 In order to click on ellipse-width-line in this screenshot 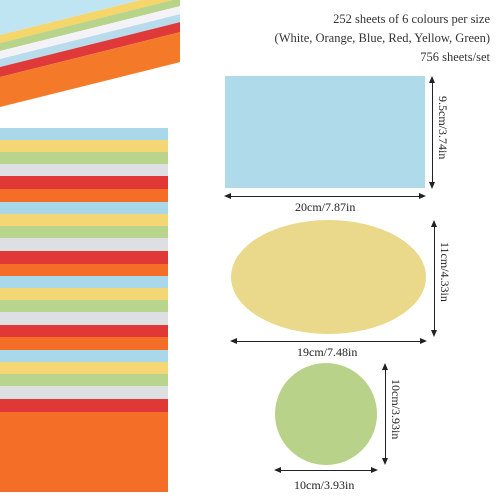, I will do `click(328, 341)`.